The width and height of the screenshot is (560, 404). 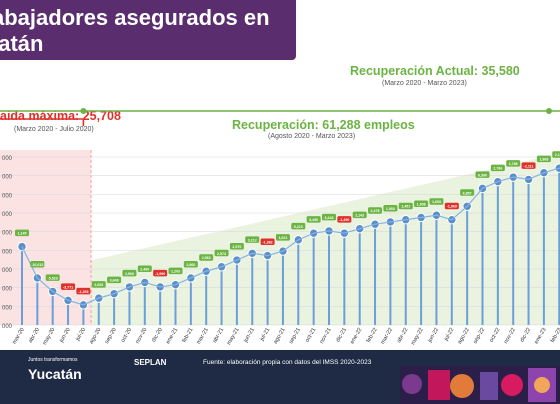 What do you see at coordinates (96, 336) in the screenshot?
I see `x-tick-label: ago-20` at bounding box center [96, 336].